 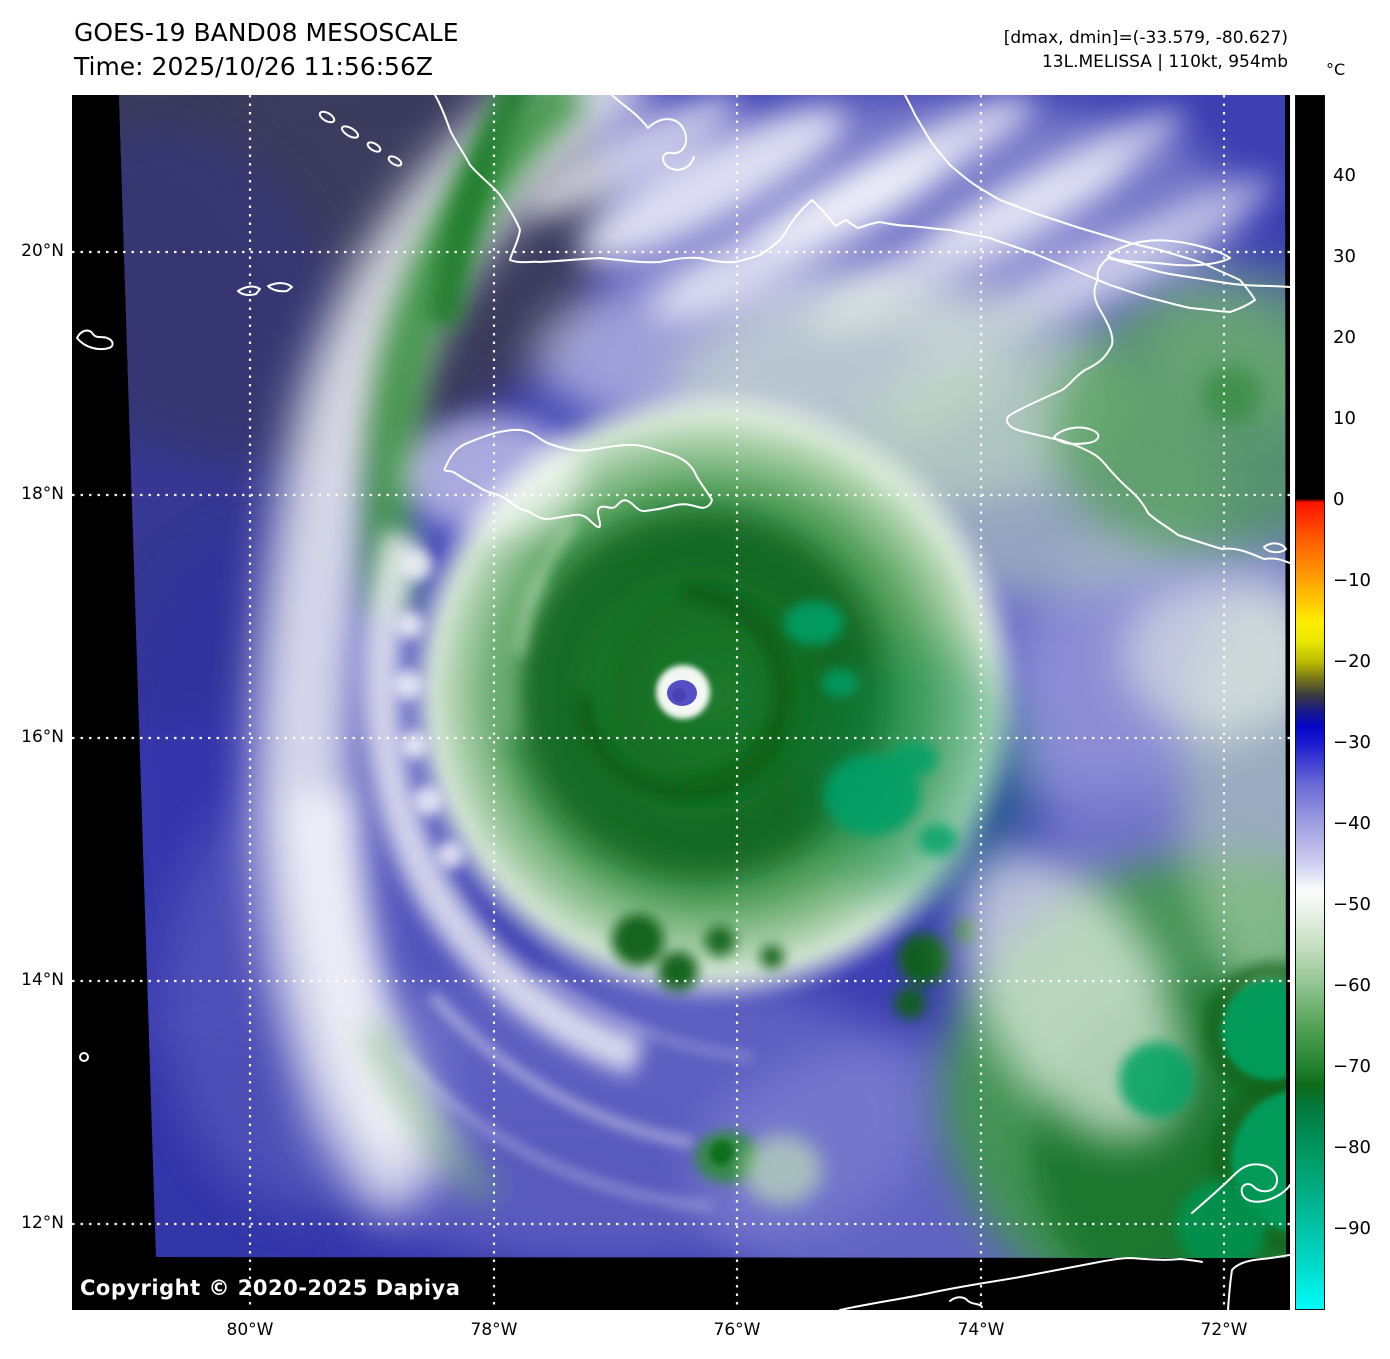 I want to click on lat-tick-20n: 20°N, so click(x=42, y=251).